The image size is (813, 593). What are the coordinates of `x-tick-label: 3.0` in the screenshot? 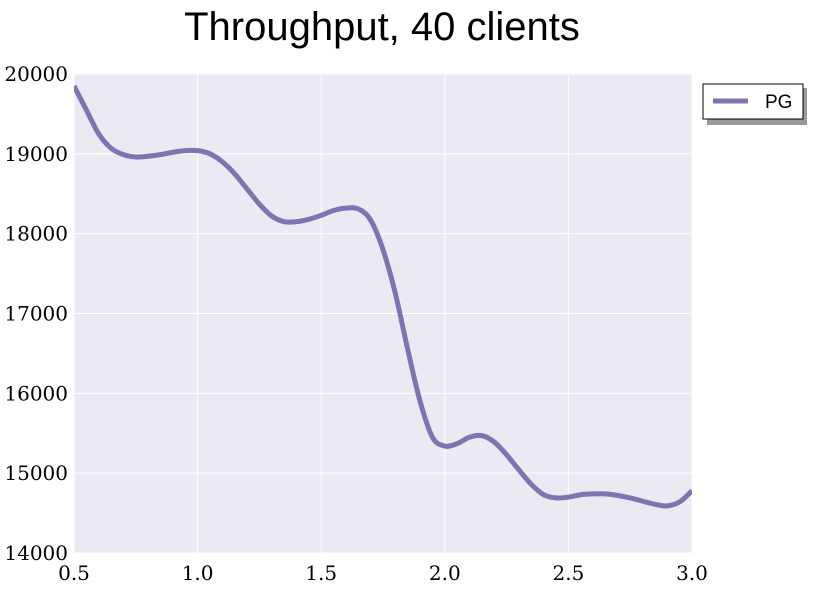 It's located at (692, 573).